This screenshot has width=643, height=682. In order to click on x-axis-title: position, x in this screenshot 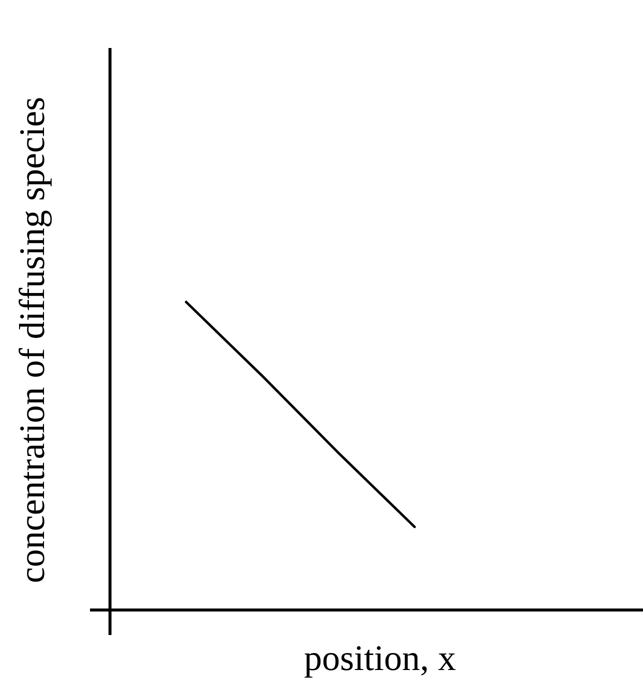, I will do `click(380, 658)`.